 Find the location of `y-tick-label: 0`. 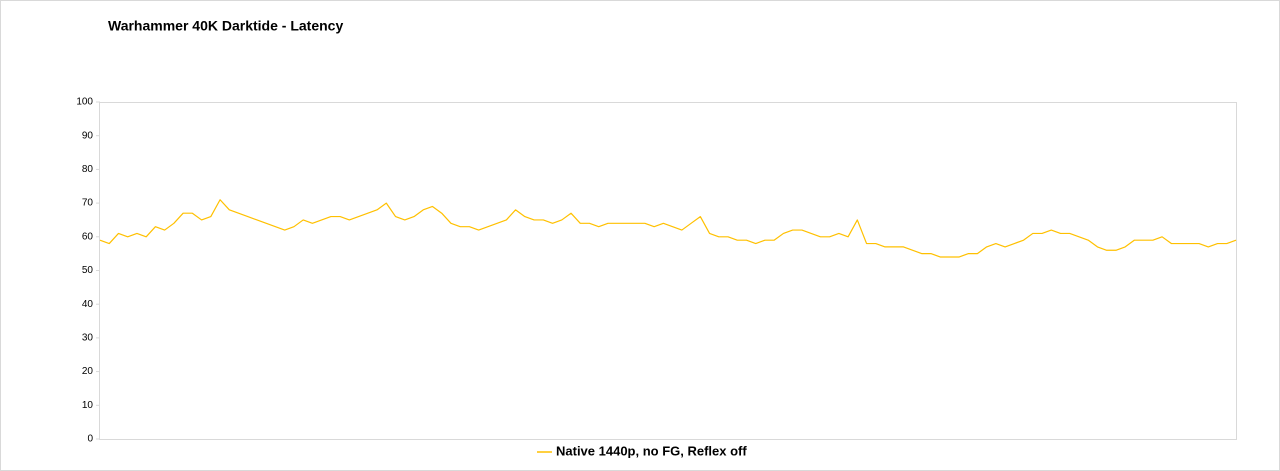

y-tick-label: 0 is located at coordinates (90, 439).